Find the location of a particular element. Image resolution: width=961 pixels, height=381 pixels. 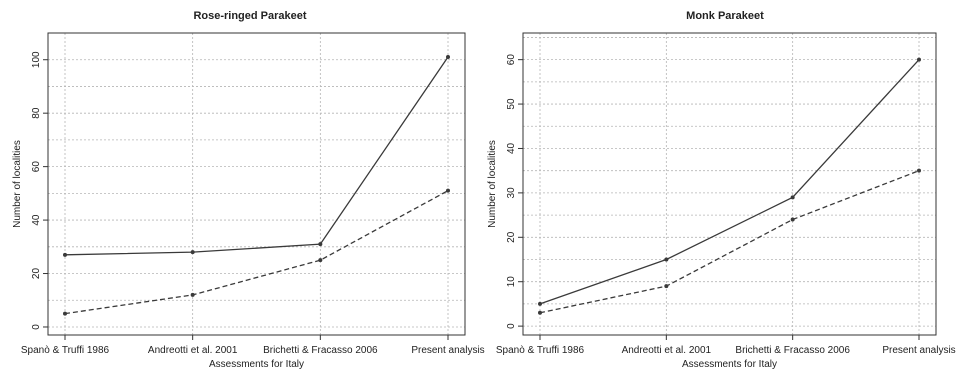

y-tick-label: 100 is located at coordinates (36, 59).